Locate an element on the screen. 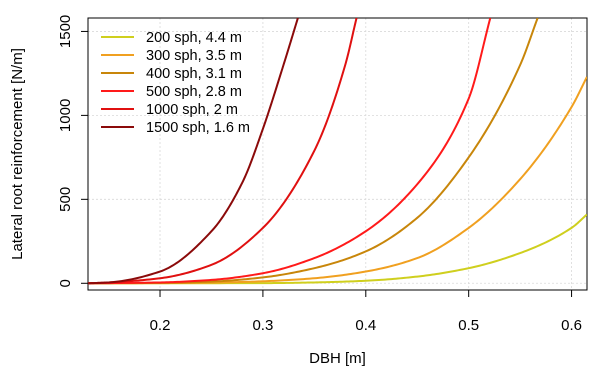 Image resolution: width=601 pixels, height=370 pixels. x-tick-label: 0.5 is located at coordinates (468, 325).